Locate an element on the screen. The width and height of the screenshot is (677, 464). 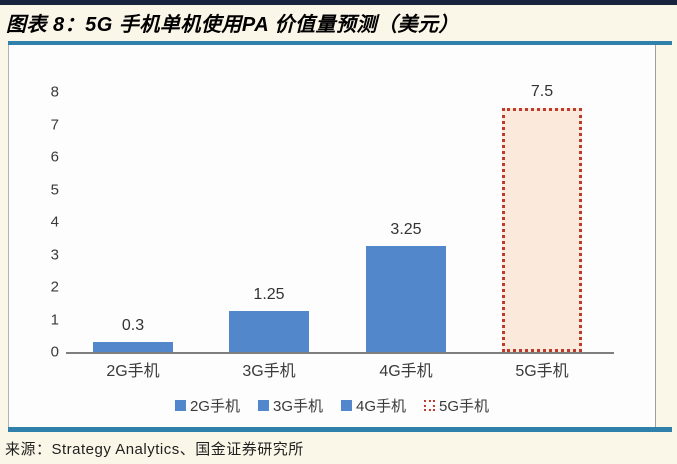
legend-item-label: 4G手机 is located at coordinates (381, 406).